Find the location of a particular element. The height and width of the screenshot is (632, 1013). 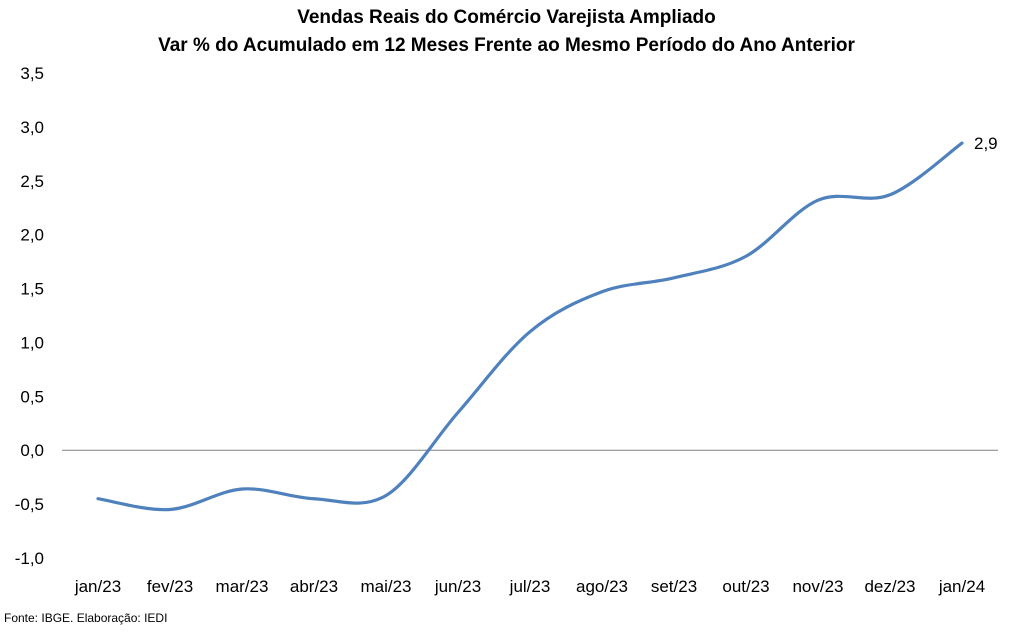

x-tick-label: abr/23 is located at coordinates (314, 586).